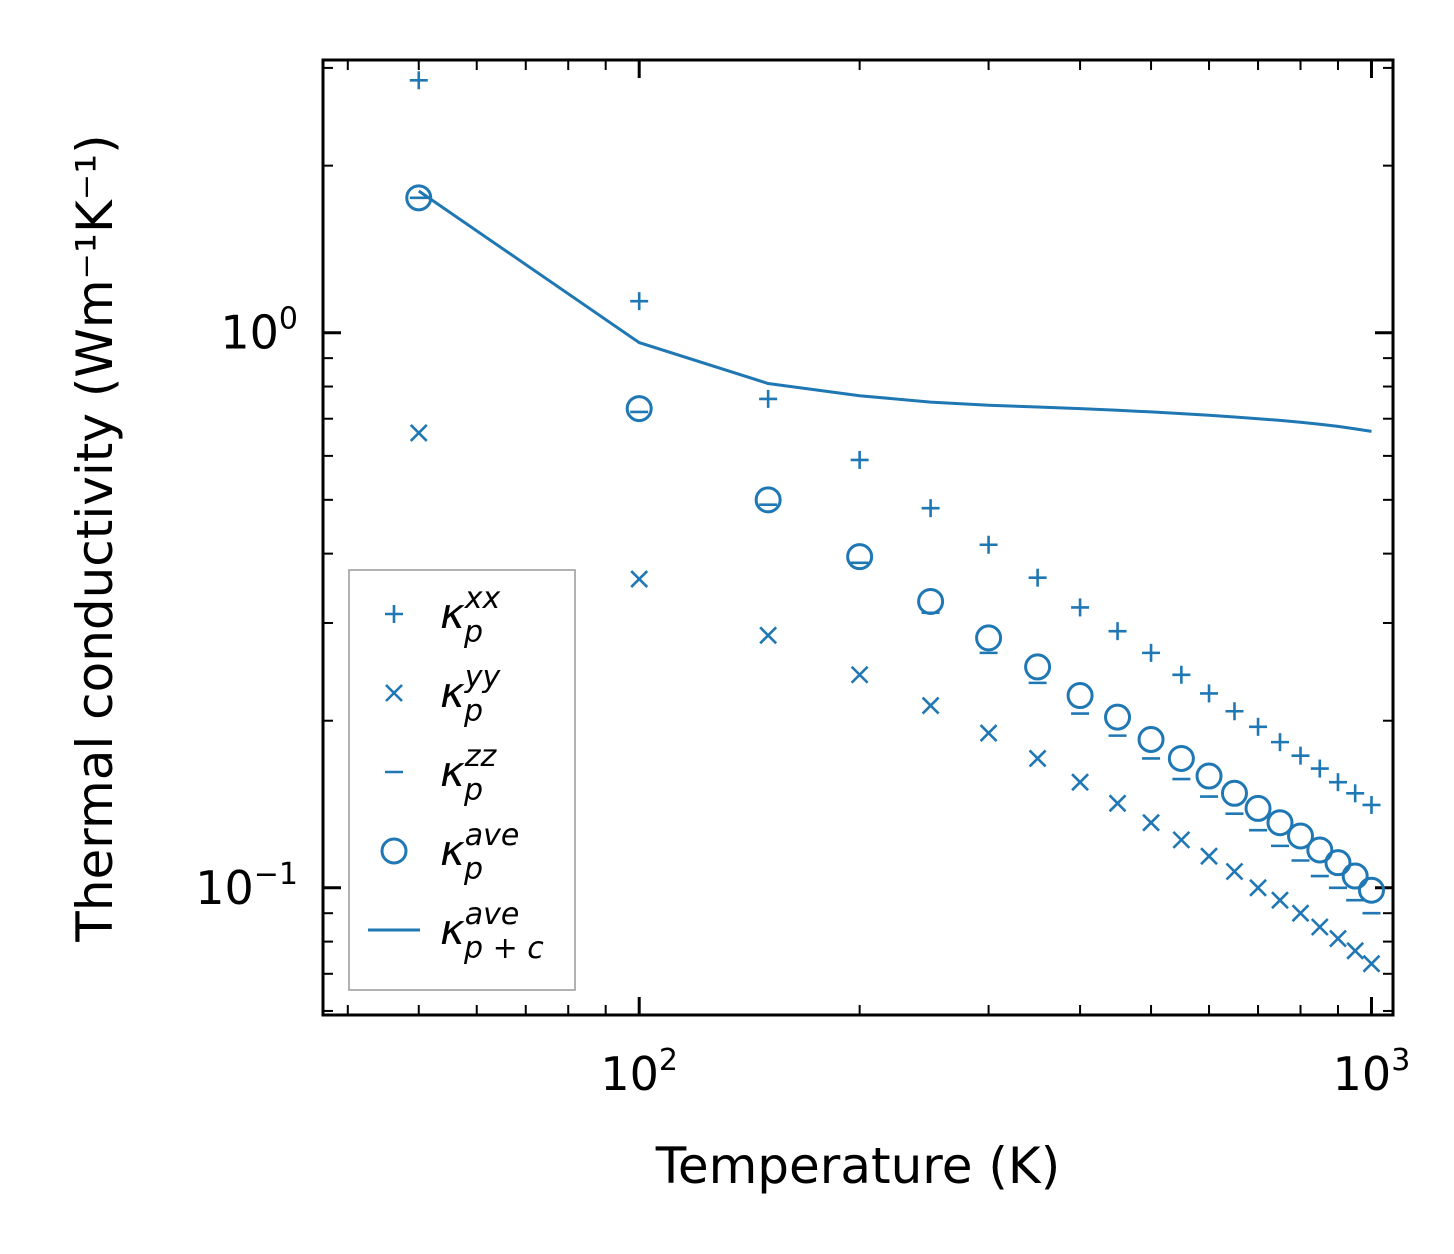 This screenshot has width=1454, height=1254. Describe the element at coordinates (1400, 1060) in the screenshot. I see `x-tick-label-exponent: 3` at that location.